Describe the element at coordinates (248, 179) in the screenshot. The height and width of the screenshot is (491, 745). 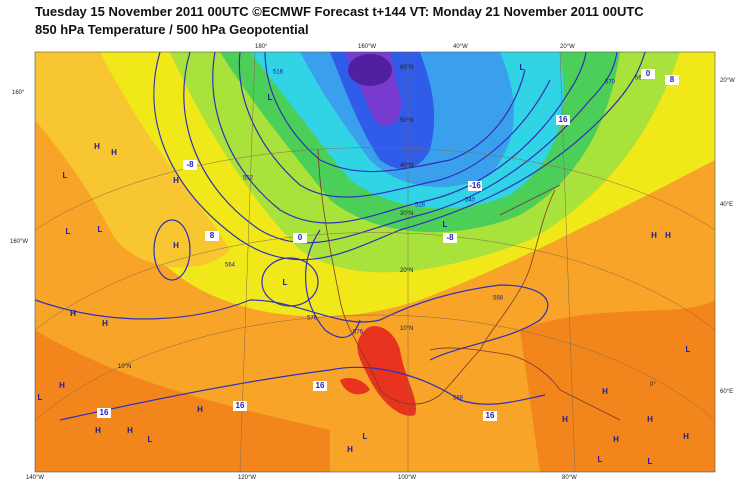
I see `contour-label: 552` at that location.